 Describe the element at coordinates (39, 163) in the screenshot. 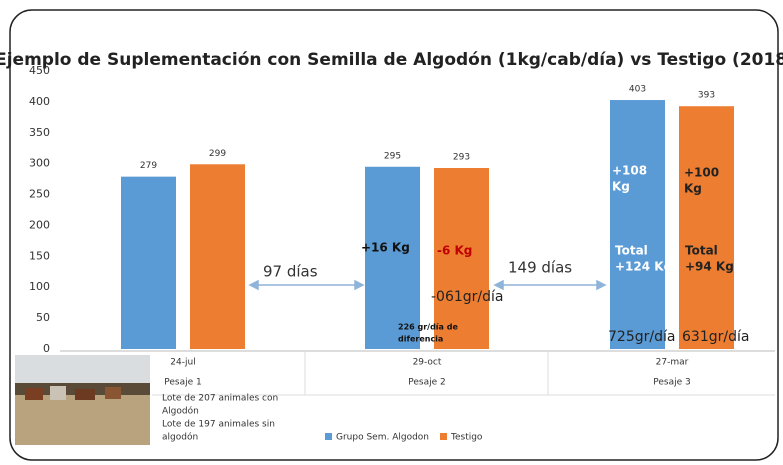

I see `y-tick-label: 300` at that location.